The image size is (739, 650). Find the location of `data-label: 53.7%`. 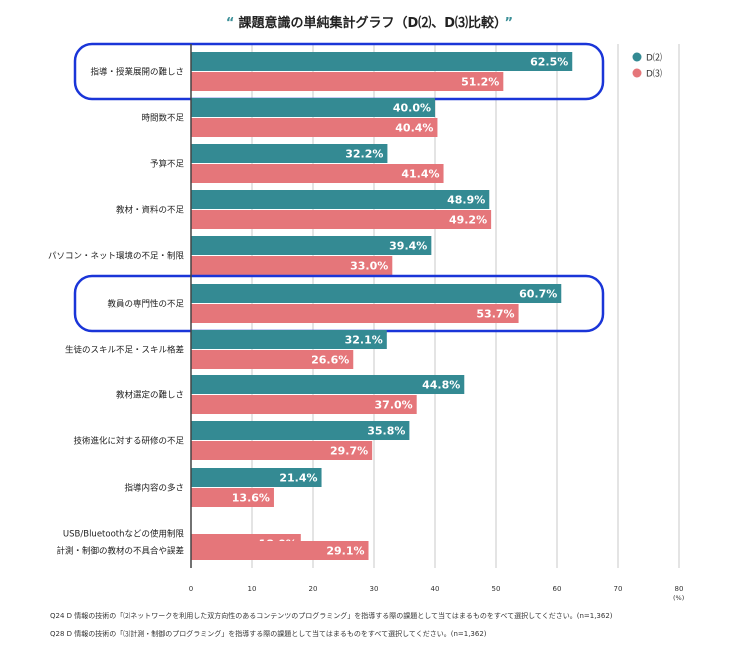

data-label: 53.7% is located at coordinates (495, 314).